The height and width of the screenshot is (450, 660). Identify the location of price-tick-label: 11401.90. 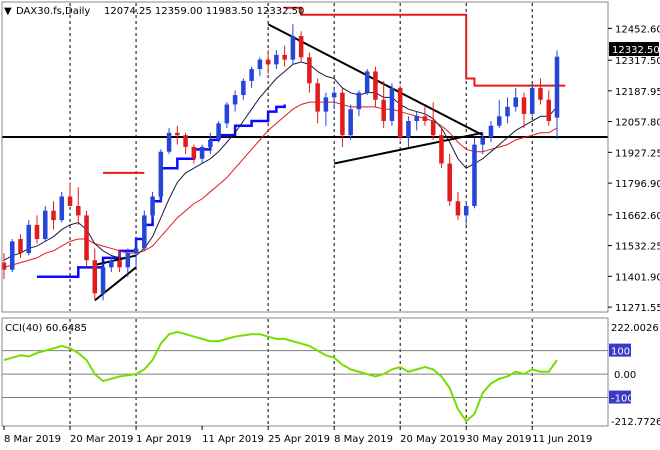
(637, 277).